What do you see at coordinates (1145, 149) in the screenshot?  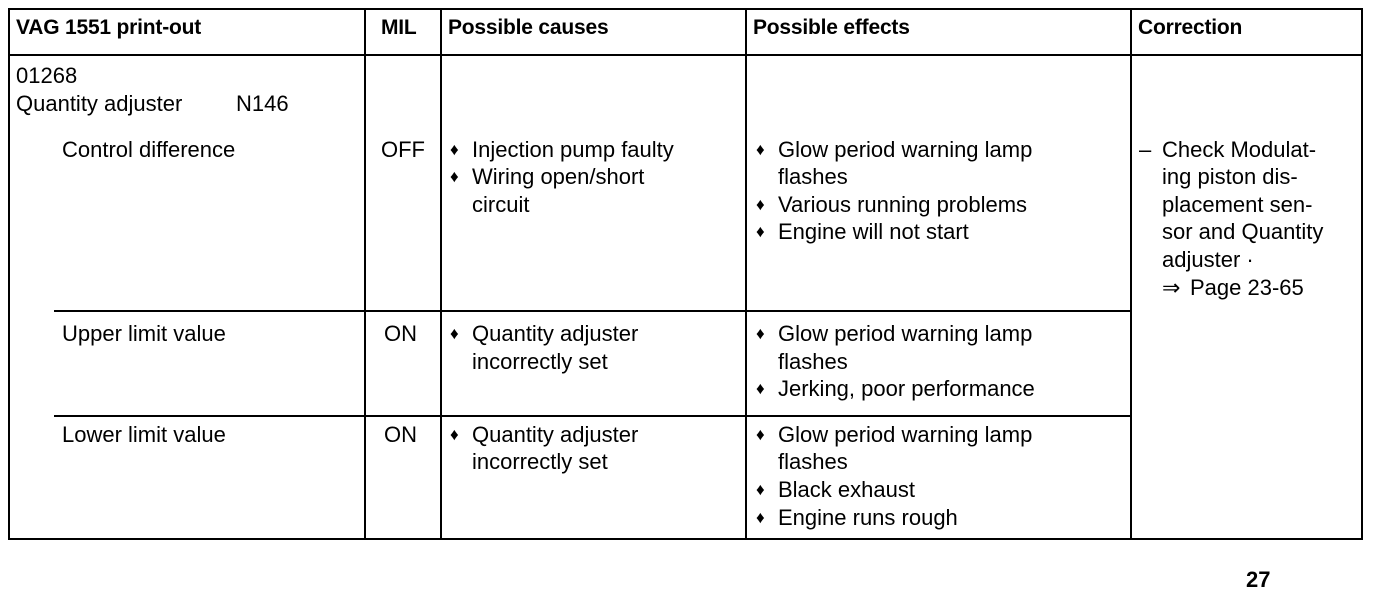 I see `correction-dash: –` at bounding box center [1145, 149].